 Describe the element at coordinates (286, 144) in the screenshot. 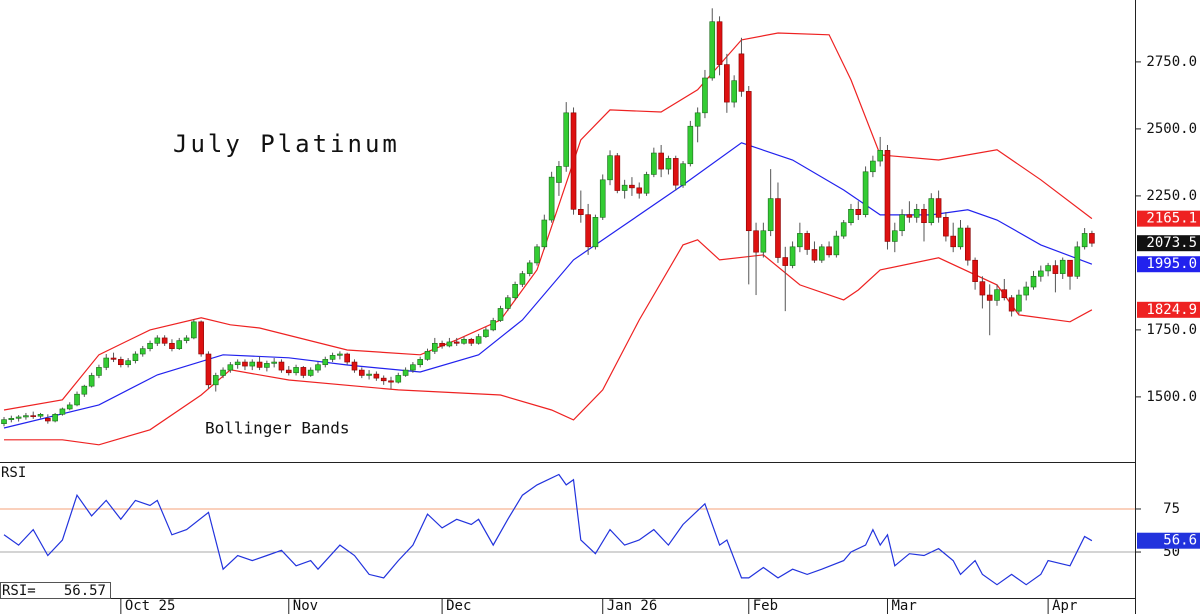

I see `chart-title: July Platinum` at that location.